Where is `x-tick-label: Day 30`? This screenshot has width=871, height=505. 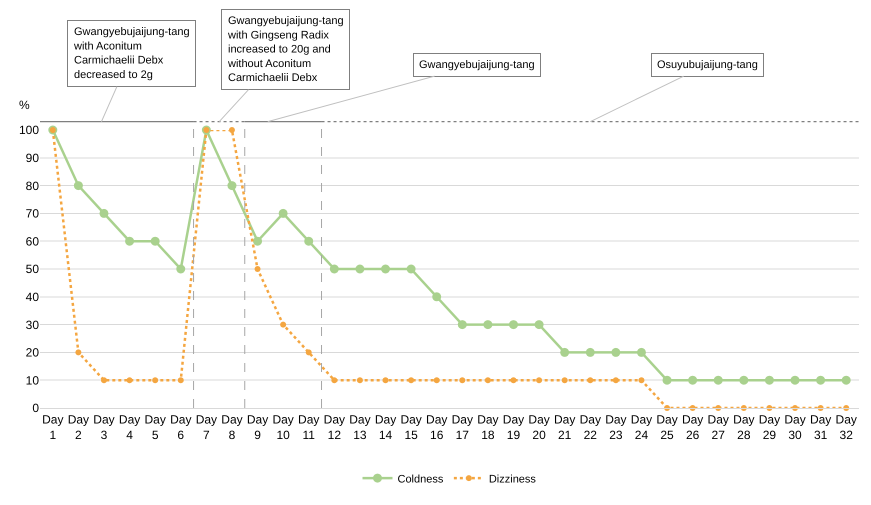 x-tick-label: Day 30 is located at coordinates (795, 427).